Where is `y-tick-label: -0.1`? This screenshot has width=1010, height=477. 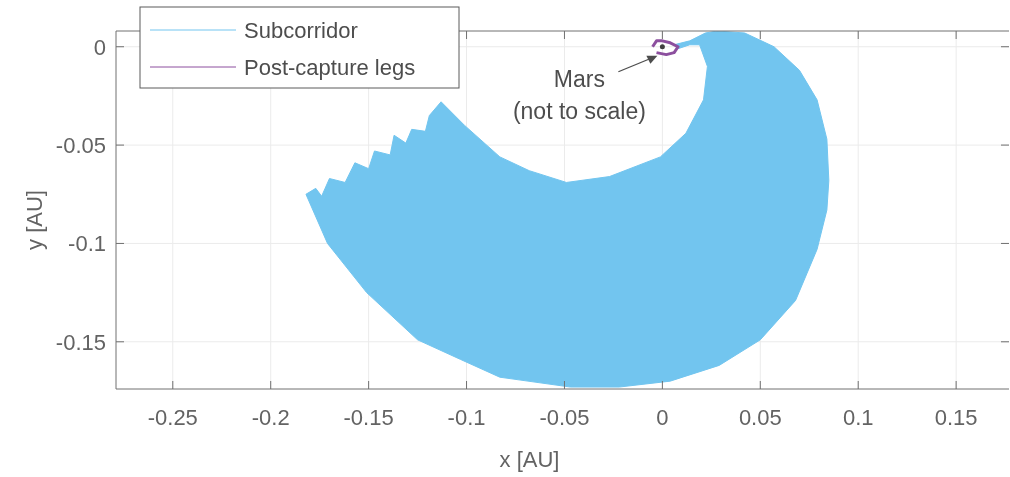 y-tick-label: -0.1 is located at coordinates (87, 244).